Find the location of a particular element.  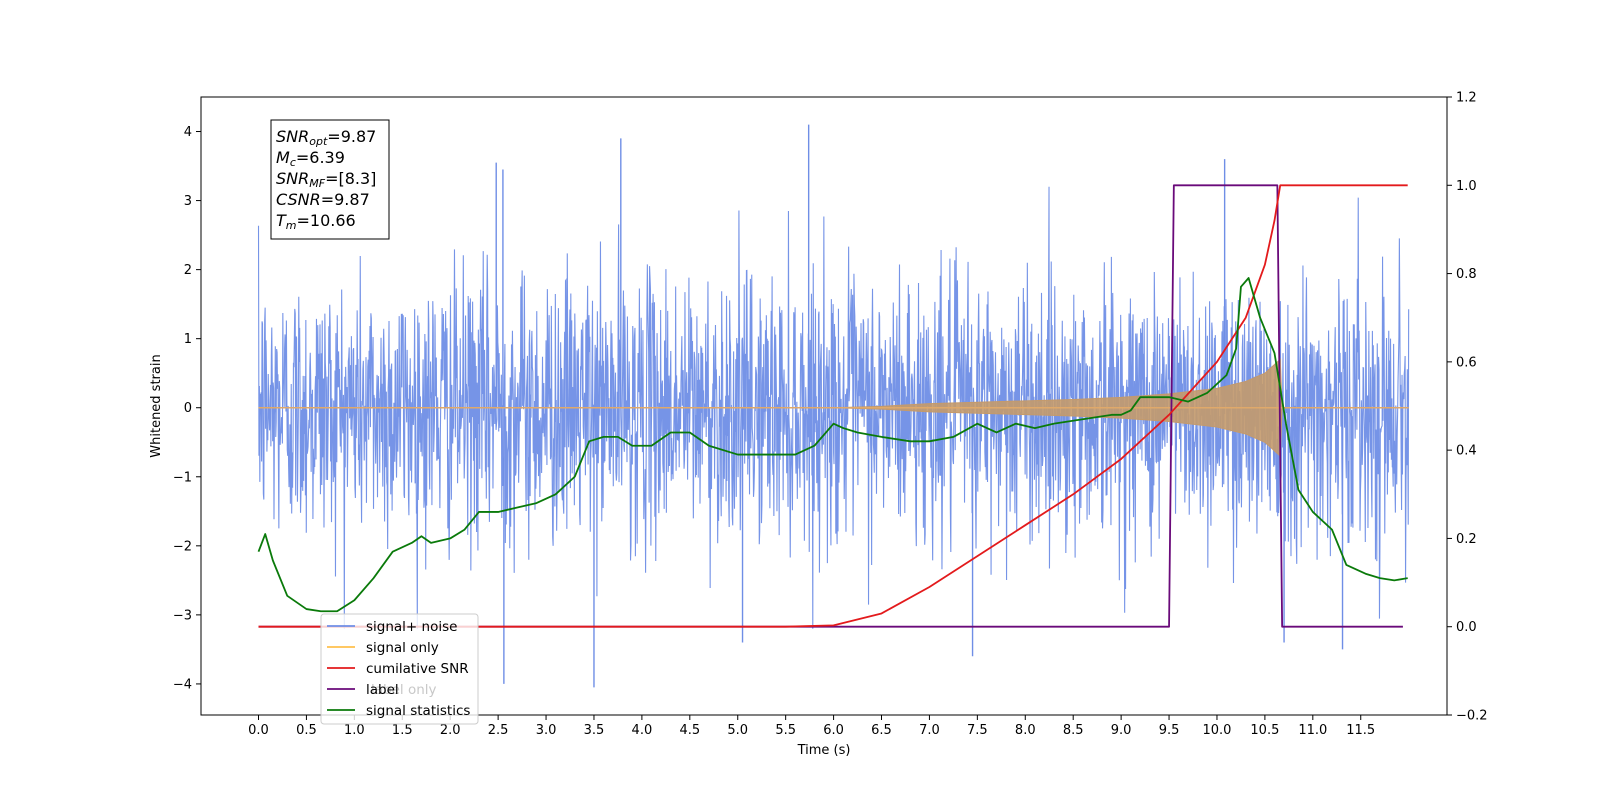

legend-label: label is located at coordinates (382, 690).